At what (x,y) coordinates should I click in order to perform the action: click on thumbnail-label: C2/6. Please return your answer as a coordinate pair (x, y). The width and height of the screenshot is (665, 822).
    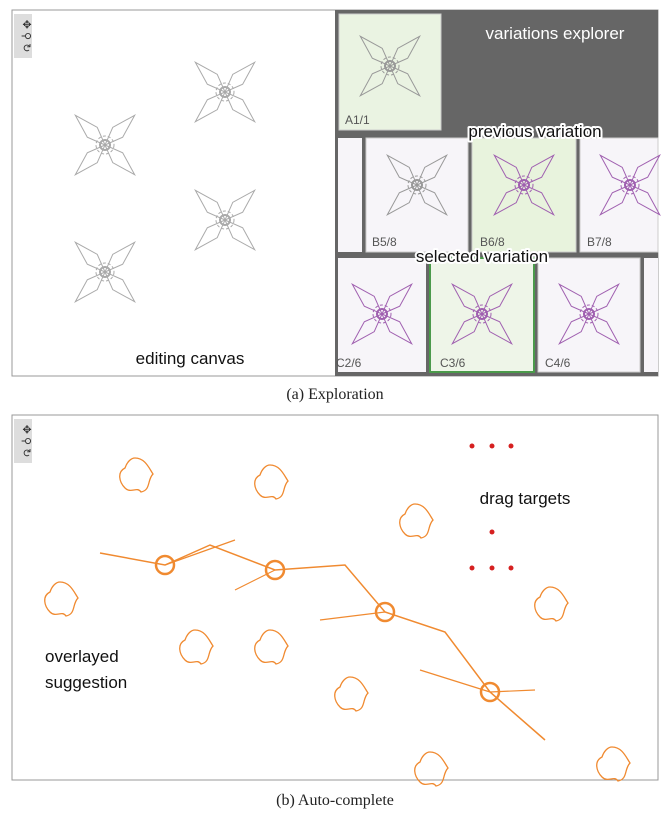
    Looking at the image, I should click on (349, 363).